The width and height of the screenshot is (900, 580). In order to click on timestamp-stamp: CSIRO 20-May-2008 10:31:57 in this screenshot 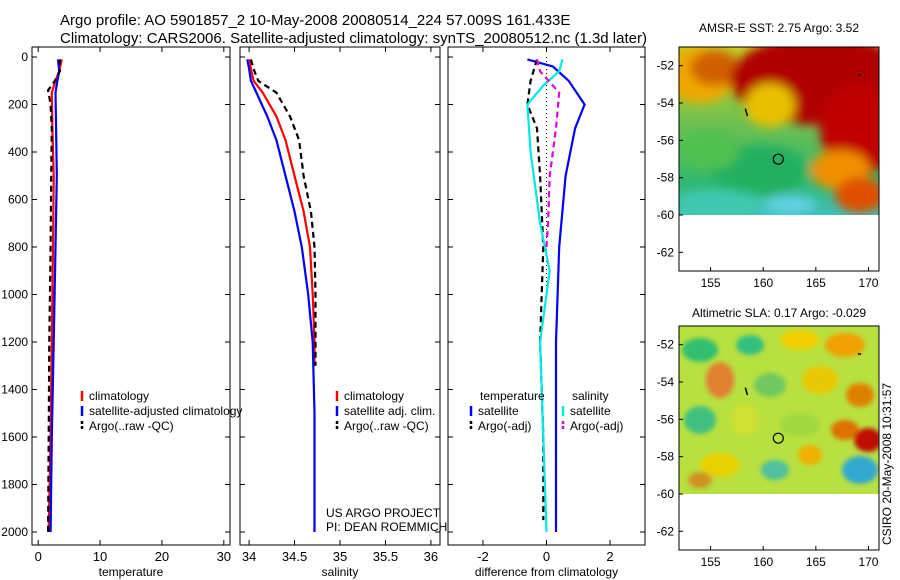, I will do `click(887, 464)`.